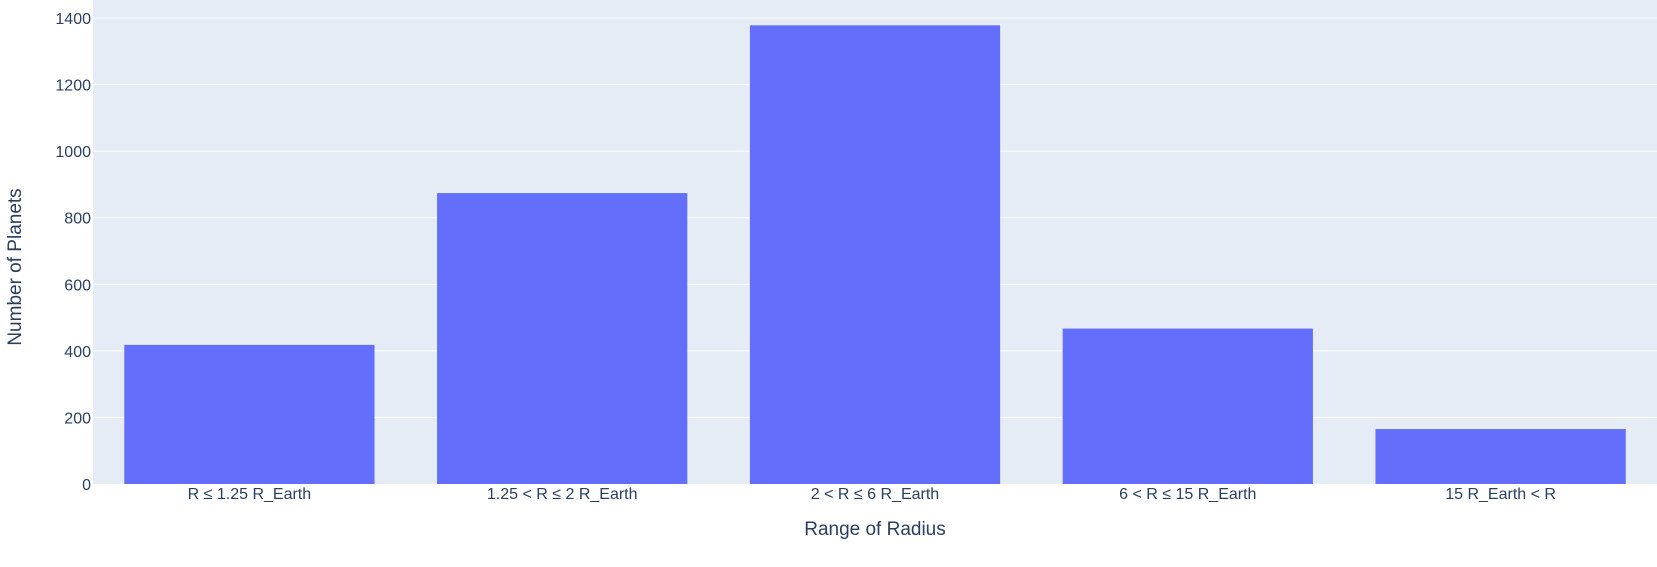 The width and height of the screenshot is (1657, 567). Describe the element at coordinates (77, 418) in the screenshot. I see `y-tick-label: 200` at that location.